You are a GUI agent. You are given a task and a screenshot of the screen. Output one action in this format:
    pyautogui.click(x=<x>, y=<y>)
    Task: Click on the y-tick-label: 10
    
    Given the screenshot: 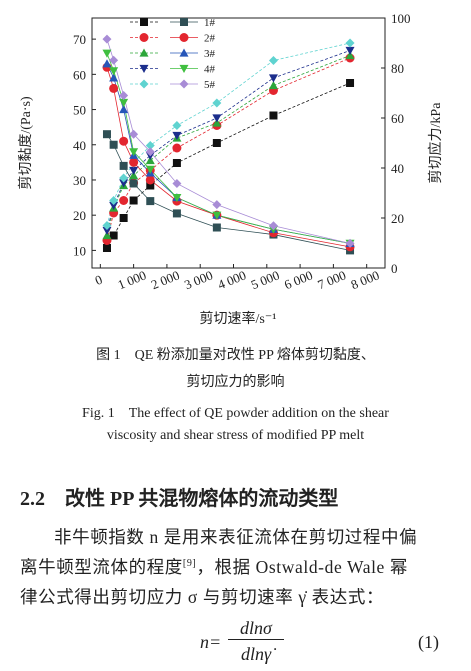 What is the action you would take?
    pyautogui.click(x=79, y=250)
    